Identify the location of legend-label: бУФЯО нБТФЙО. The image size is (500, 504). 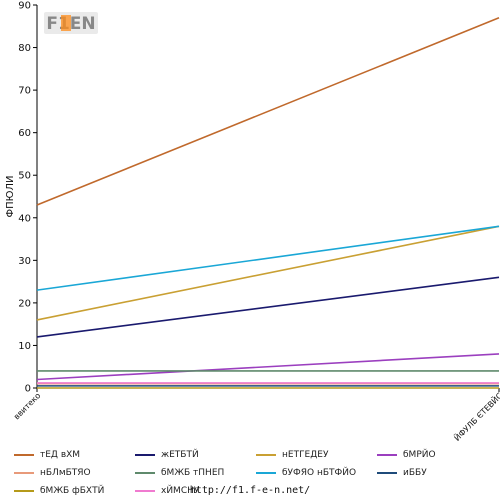
(319, 472).